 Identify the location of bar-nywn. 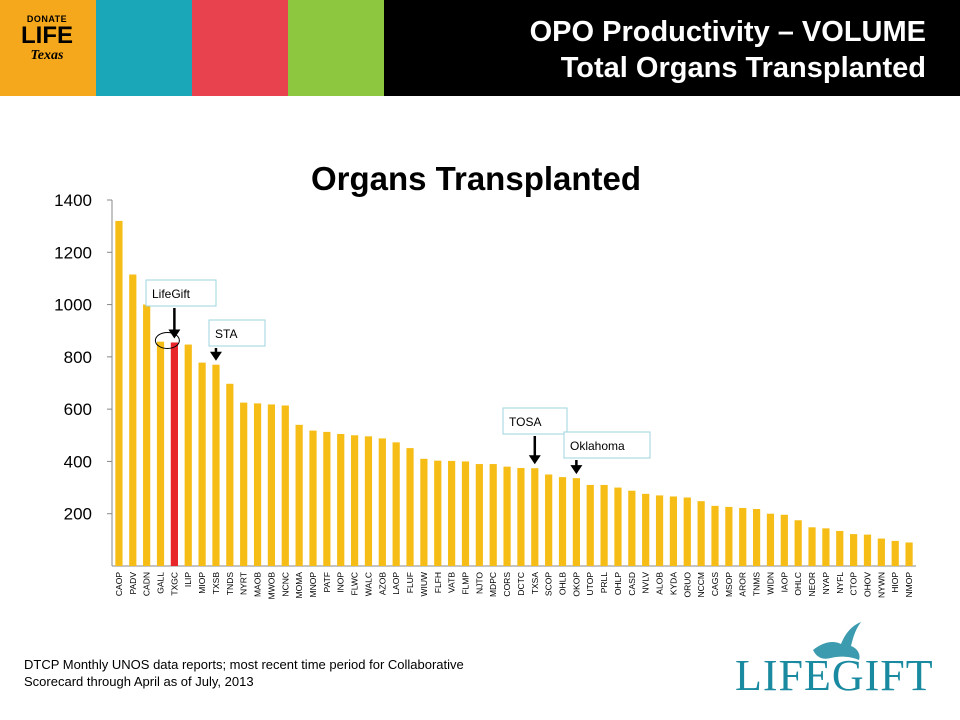
(881, 552).